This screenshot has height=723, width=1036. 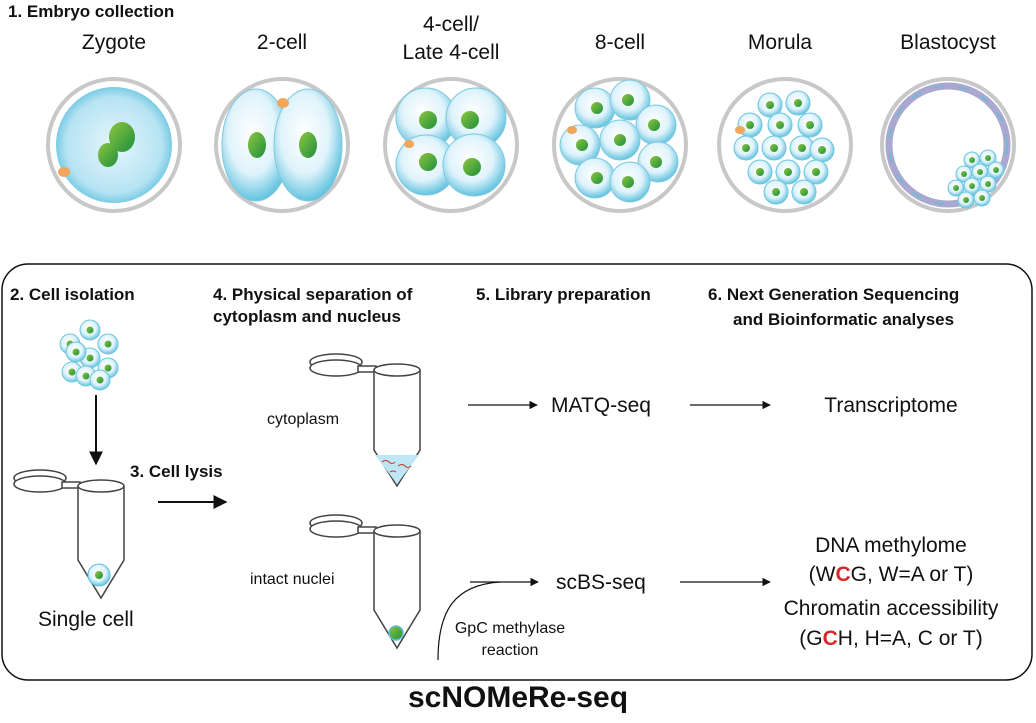 I want to click on gpc-label-l1: GpC methylase, so click(x=510, y=628).